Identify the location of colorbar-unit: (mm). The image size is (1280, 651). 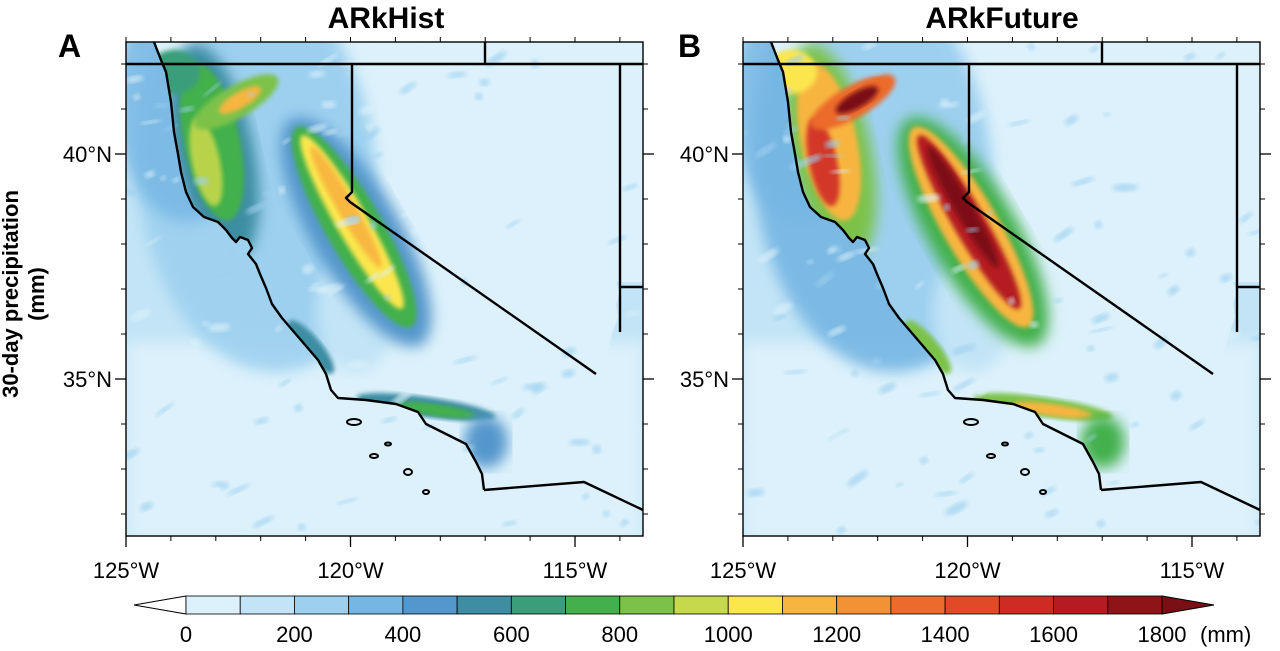
(1225, 634).